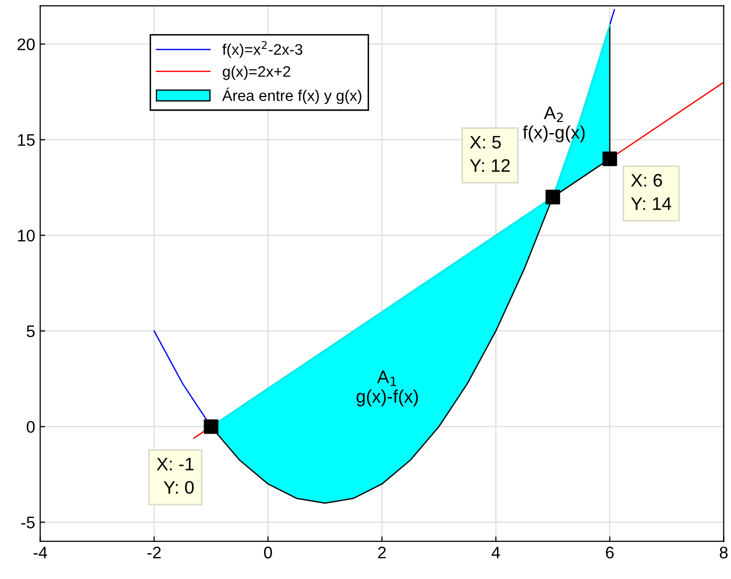  Describe the element at coordinates (496, 552) in the screenshot. I see `x-tick-label: 4` at that location.